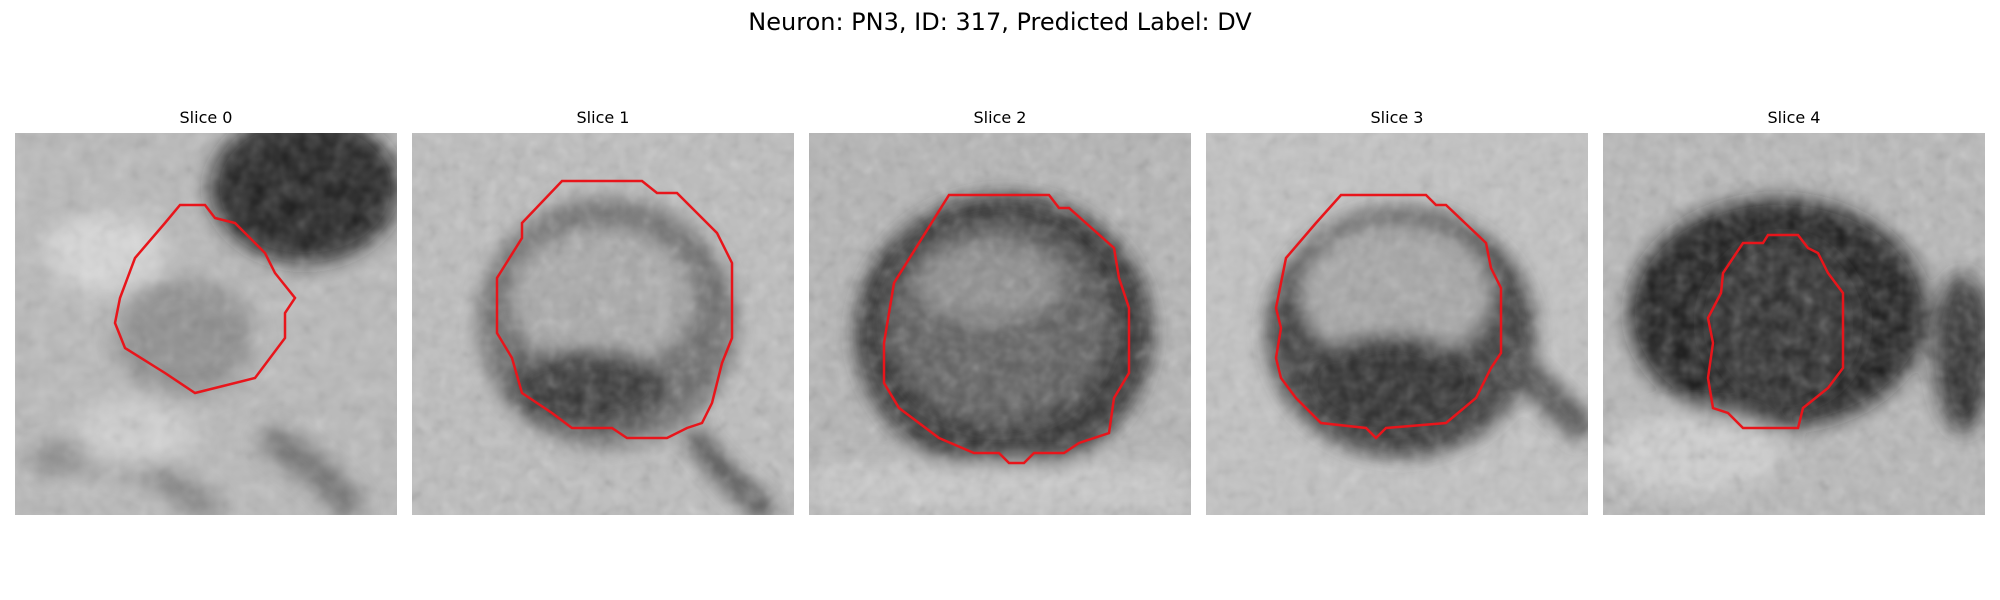 This screenshot has height=600, width=2000. I want to click on slice-panel-3: Slice 3, so click(1397, 311).